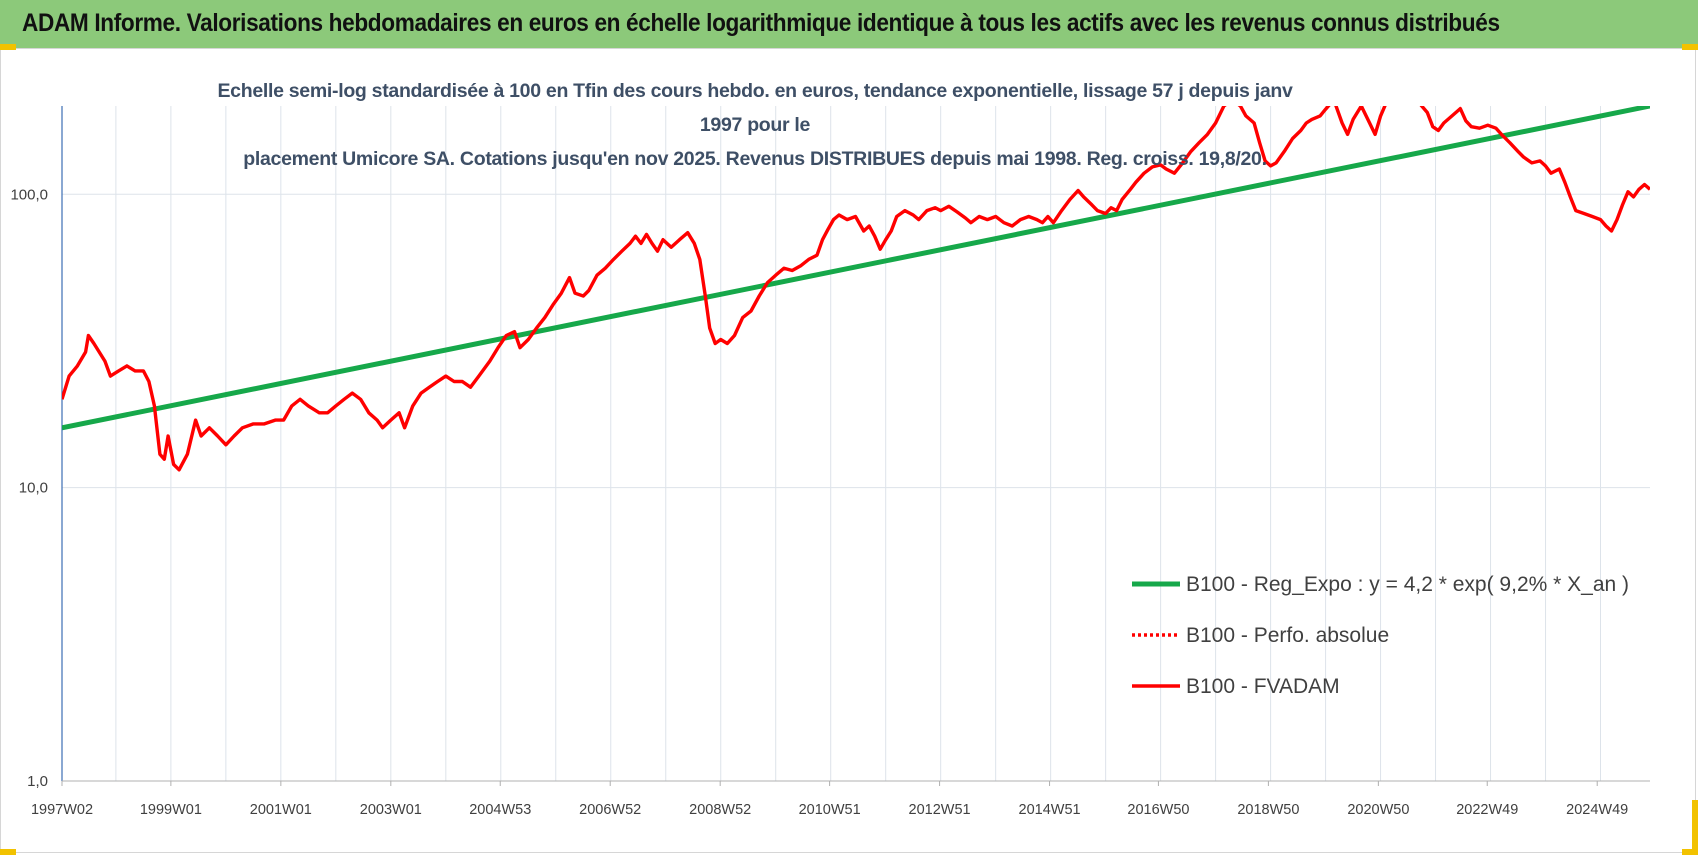 The width and height of the screenshot is (1698, 855). Describe the element at coordinates (830, 810) in the screenshot. I see `x-tick-label: 2010W51` at that location.